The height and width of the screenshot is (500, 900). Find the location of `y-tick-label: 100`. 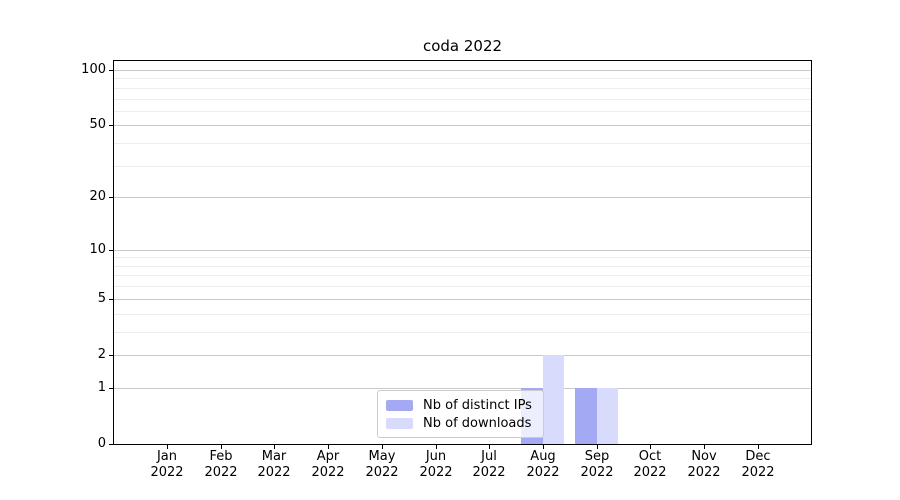

y-tick-label: 100 is located at coordinates (93, 69).